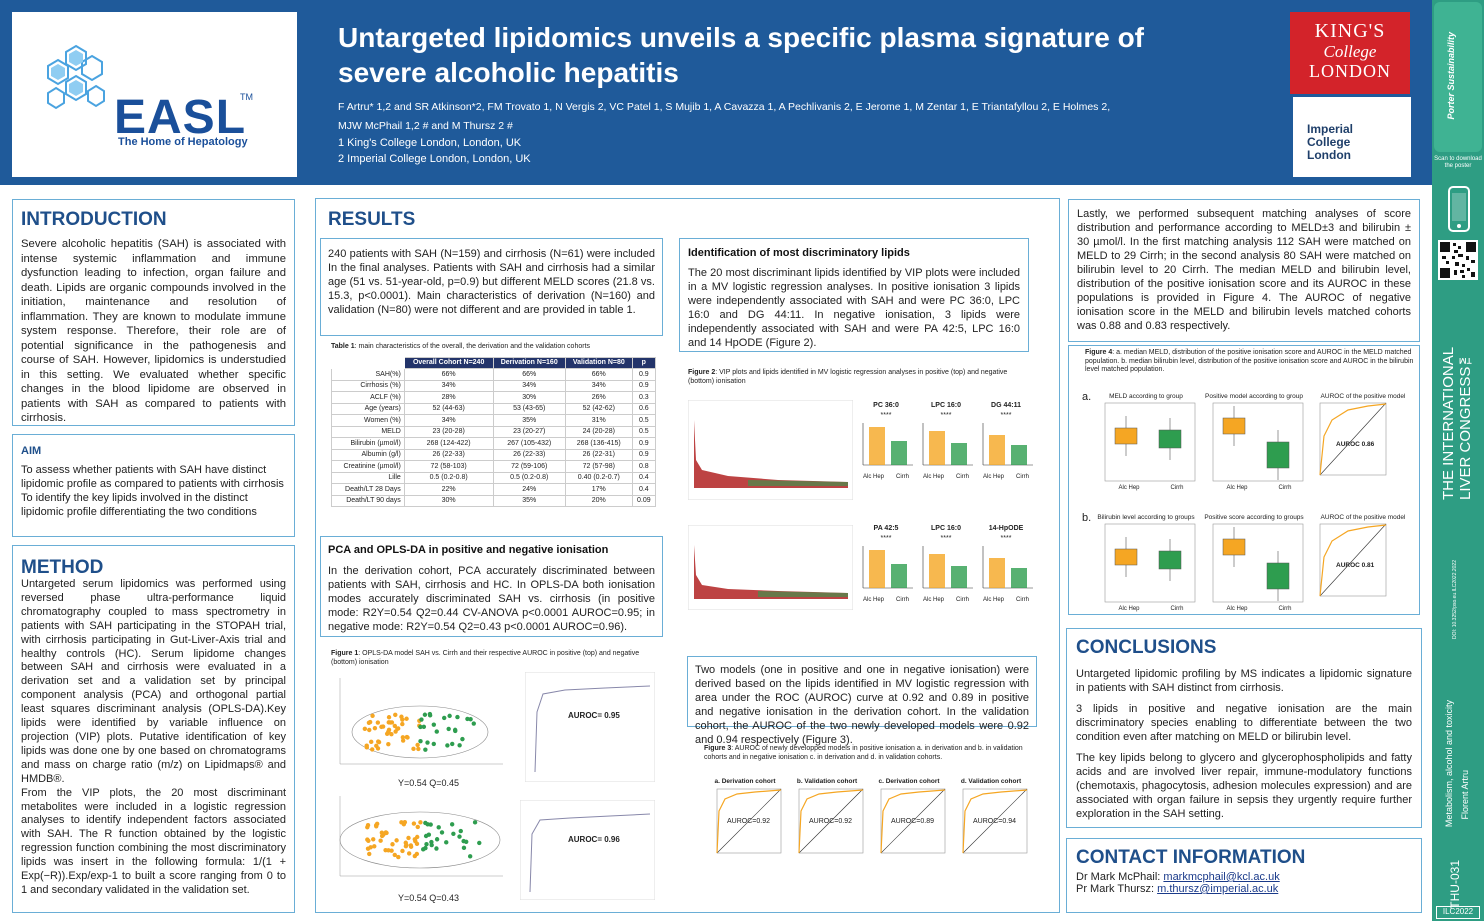  What do you see at coordinates (1087, 518) in the screenshot?
I see `figure-4-b-label: b.` at bounding box center [1087, 518].